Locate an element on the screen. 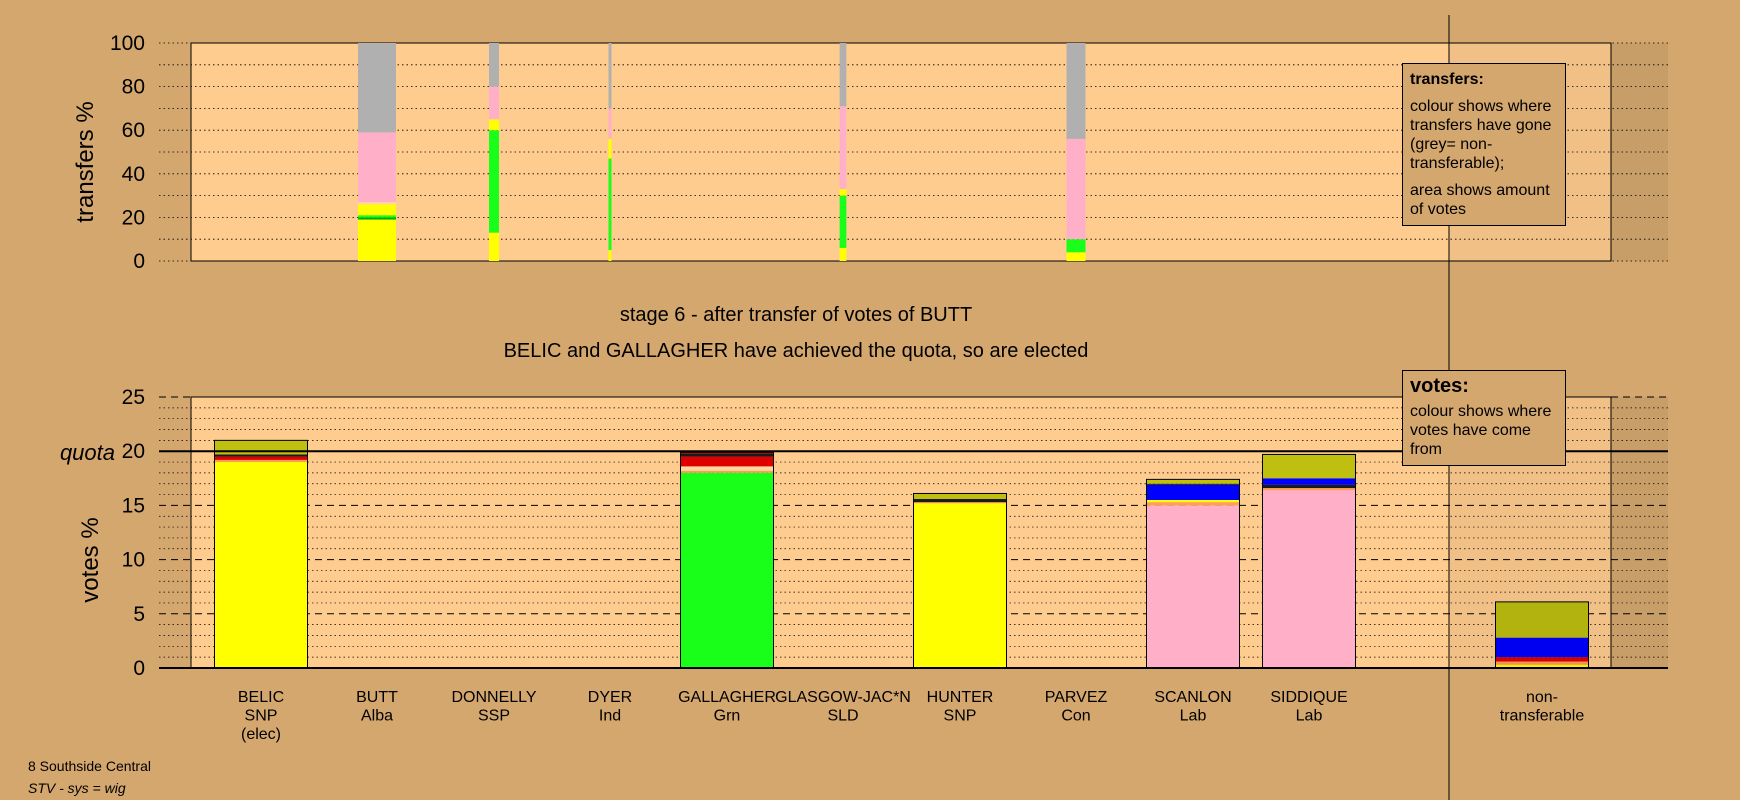 The image size is (1740, 800). transfers-tick-label: 100 is located at coordinates (127, 43).